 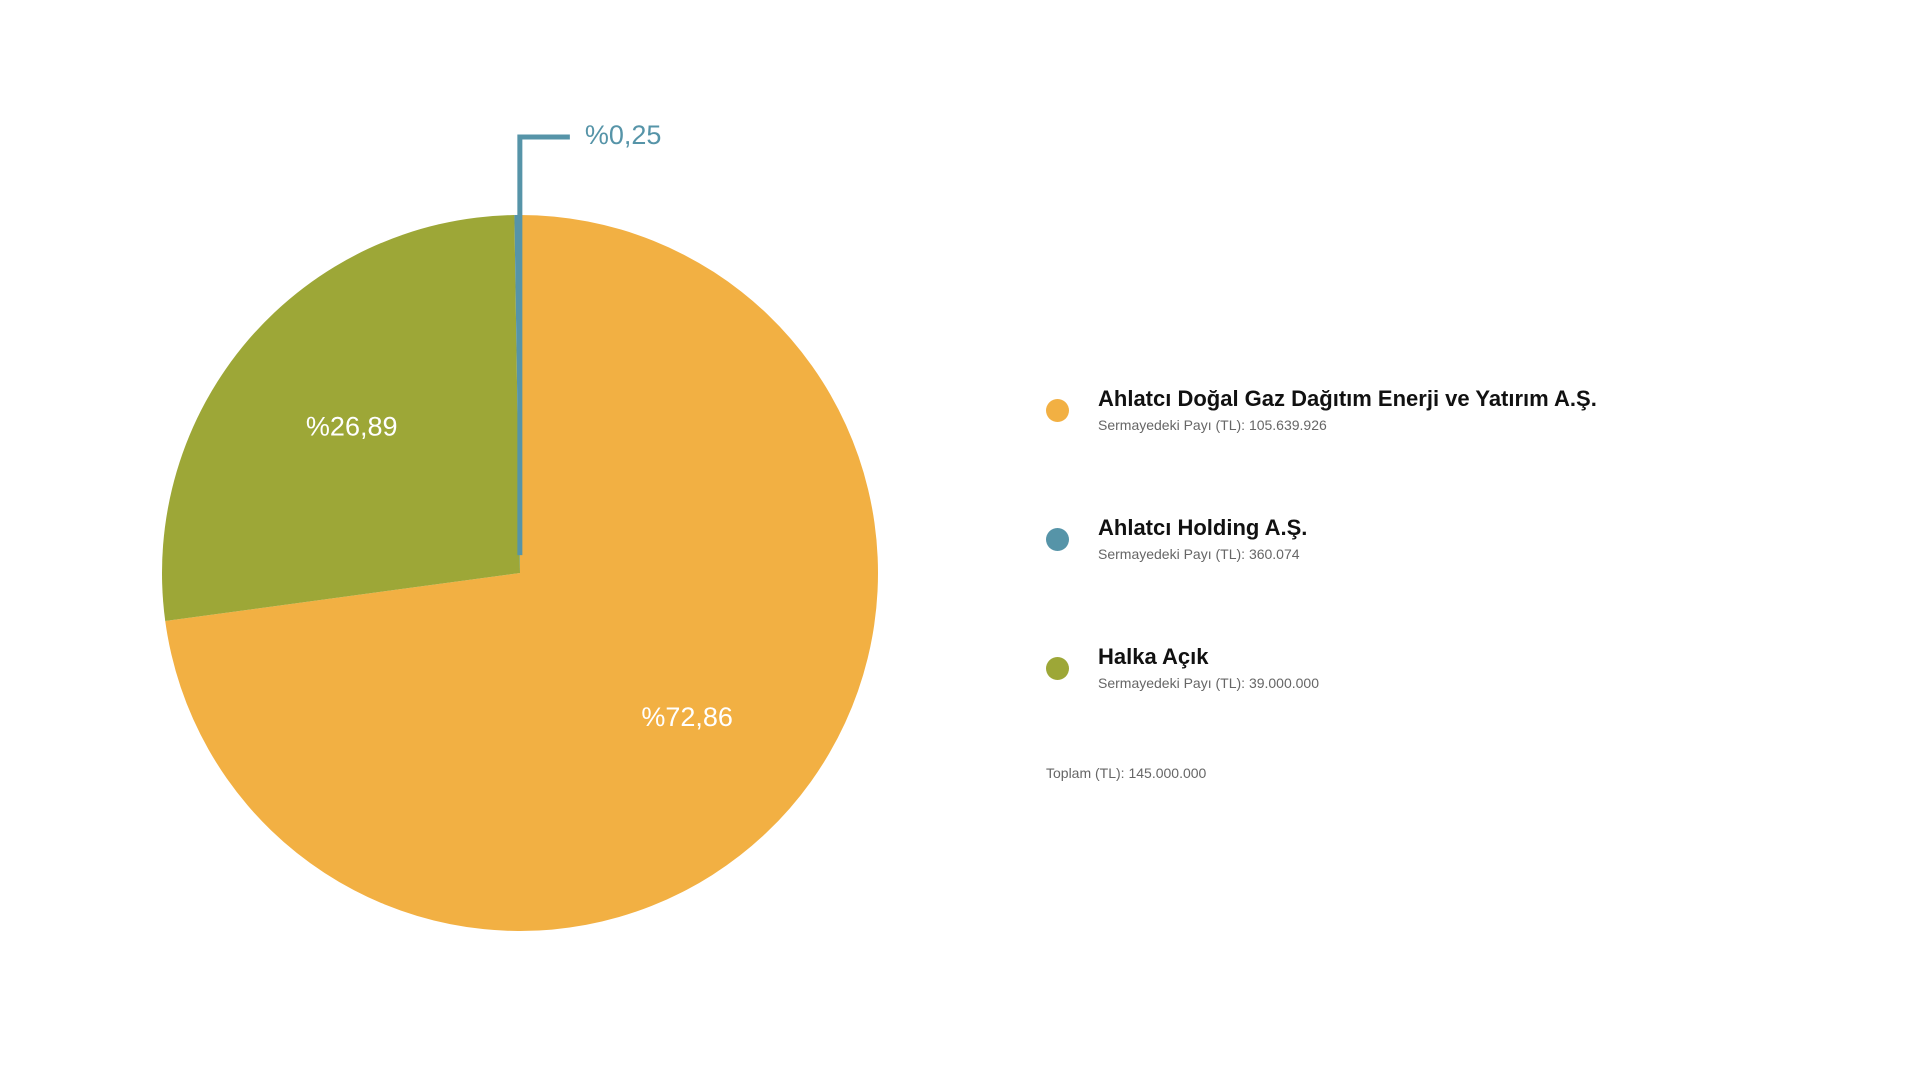 I want to click on slice-label-halka-acik: %26,89, so click(x=352, y=426).